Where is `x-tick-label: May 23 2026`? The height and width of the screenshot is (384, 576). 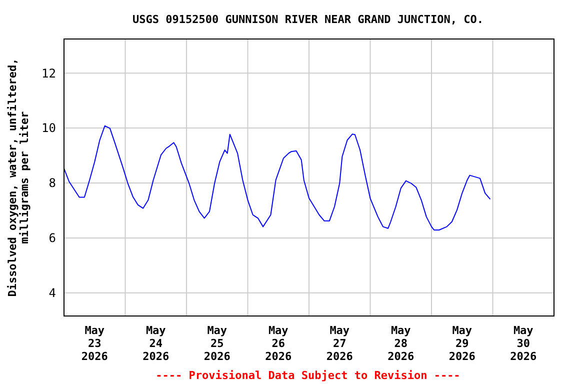
x-tick-label: May 23 2026 is located at coordinates (94, 343).